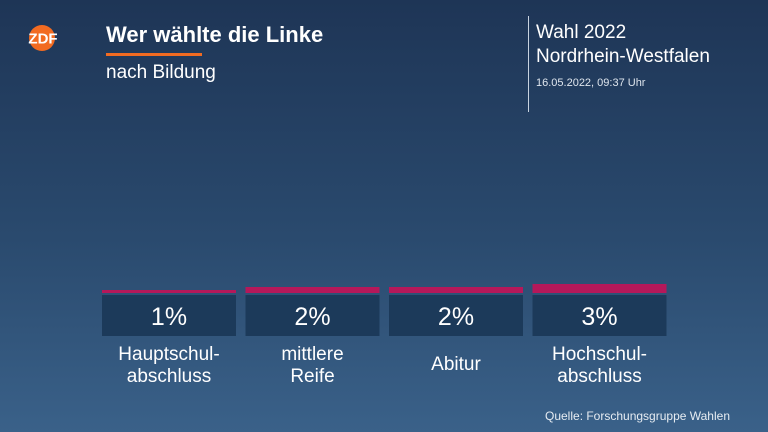 This screenshot has height=432, width=768. Describe the element at coordinates (154, 54) in the screenshot. I see `title-underline` at that location.